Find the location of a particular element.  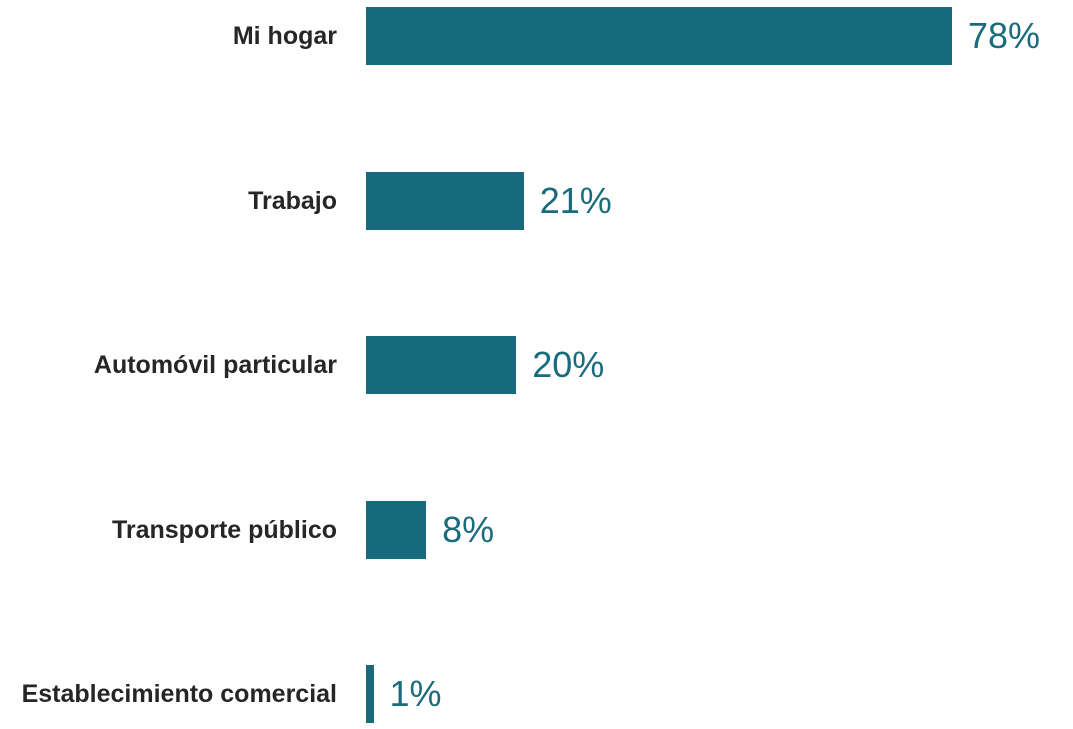

category-text: Trabajo is located at coordinates (292, 200).